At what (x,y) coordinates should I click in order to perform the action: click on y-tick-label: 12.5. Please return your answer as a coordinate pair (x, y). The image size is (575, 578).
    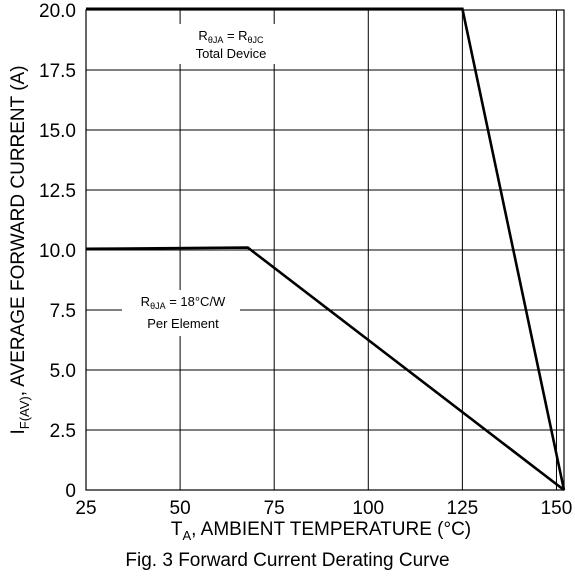
    Looking at the image, I should click on (57, 191).